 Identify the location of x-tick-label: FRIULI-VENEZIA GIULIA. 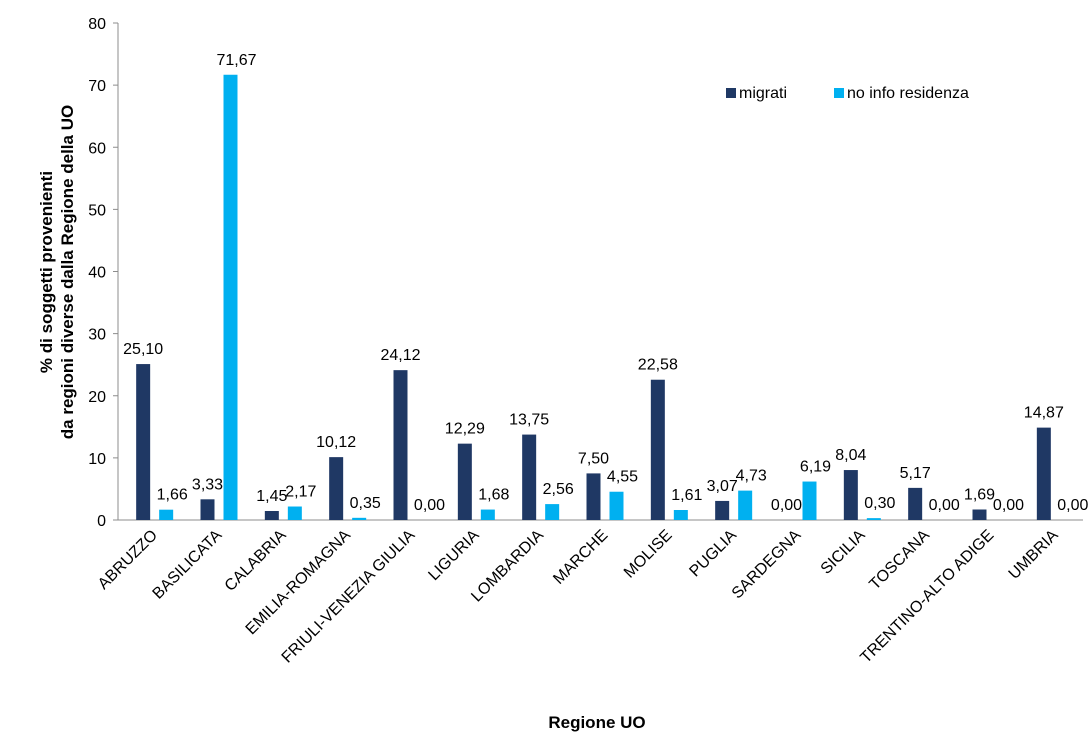
(349, 597).